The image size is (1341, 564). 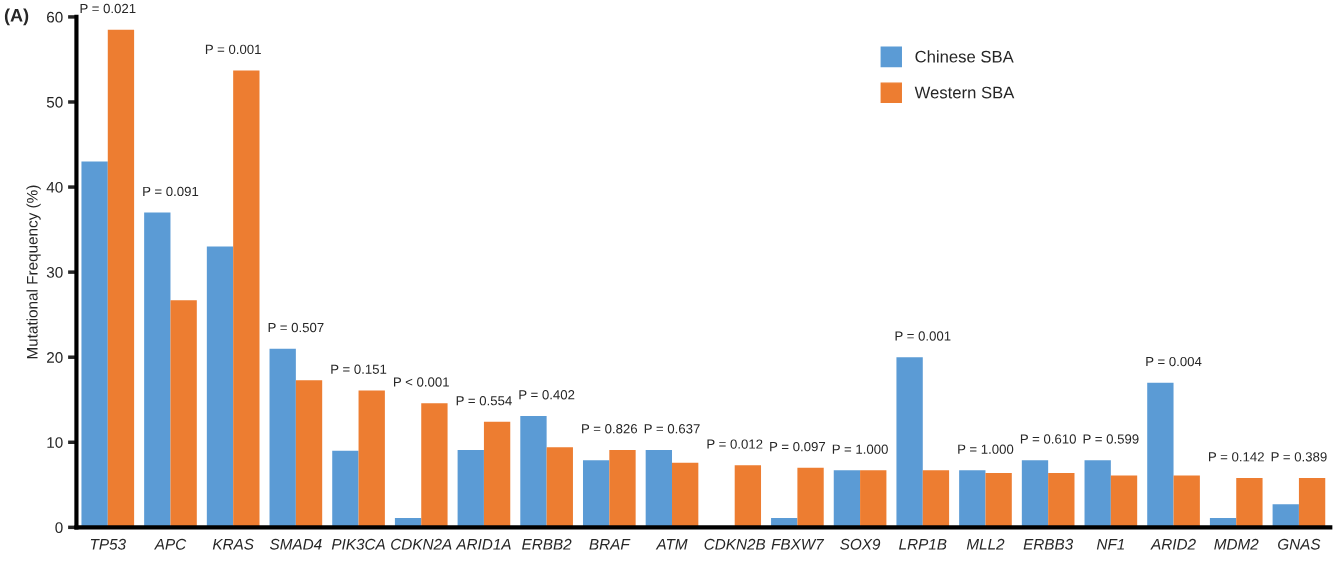 I want to click on x-tick-label: BRAF, so click(x=610, y=544).